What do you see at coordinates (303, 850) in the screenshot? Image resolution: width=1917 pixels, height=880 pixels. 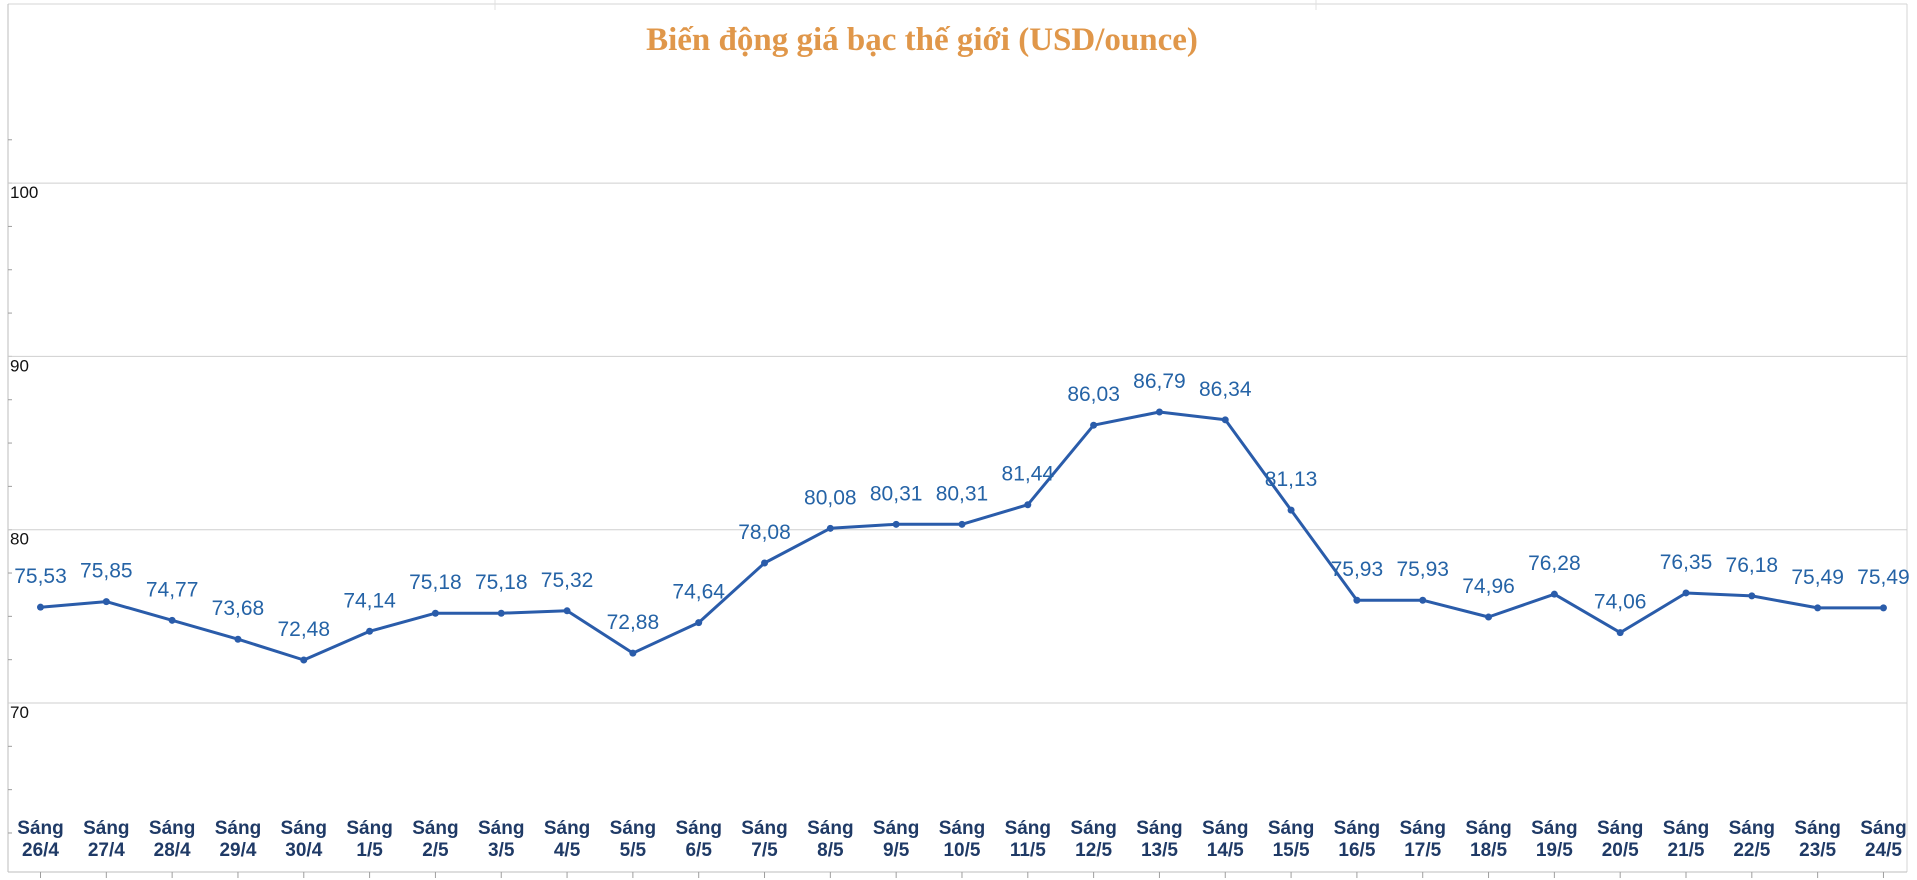 I see `x-tick-label-line2: 30/4` at bounding box center [303, 850].